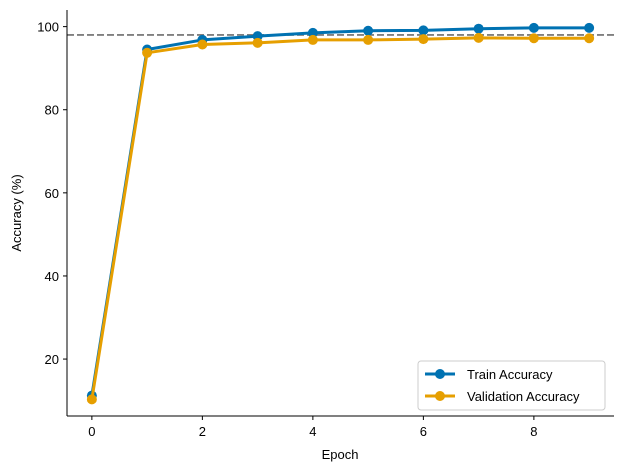  Describe the element at coordinates (533, 431) in the screenshot. I see `x-tick-label: 8` at that location.